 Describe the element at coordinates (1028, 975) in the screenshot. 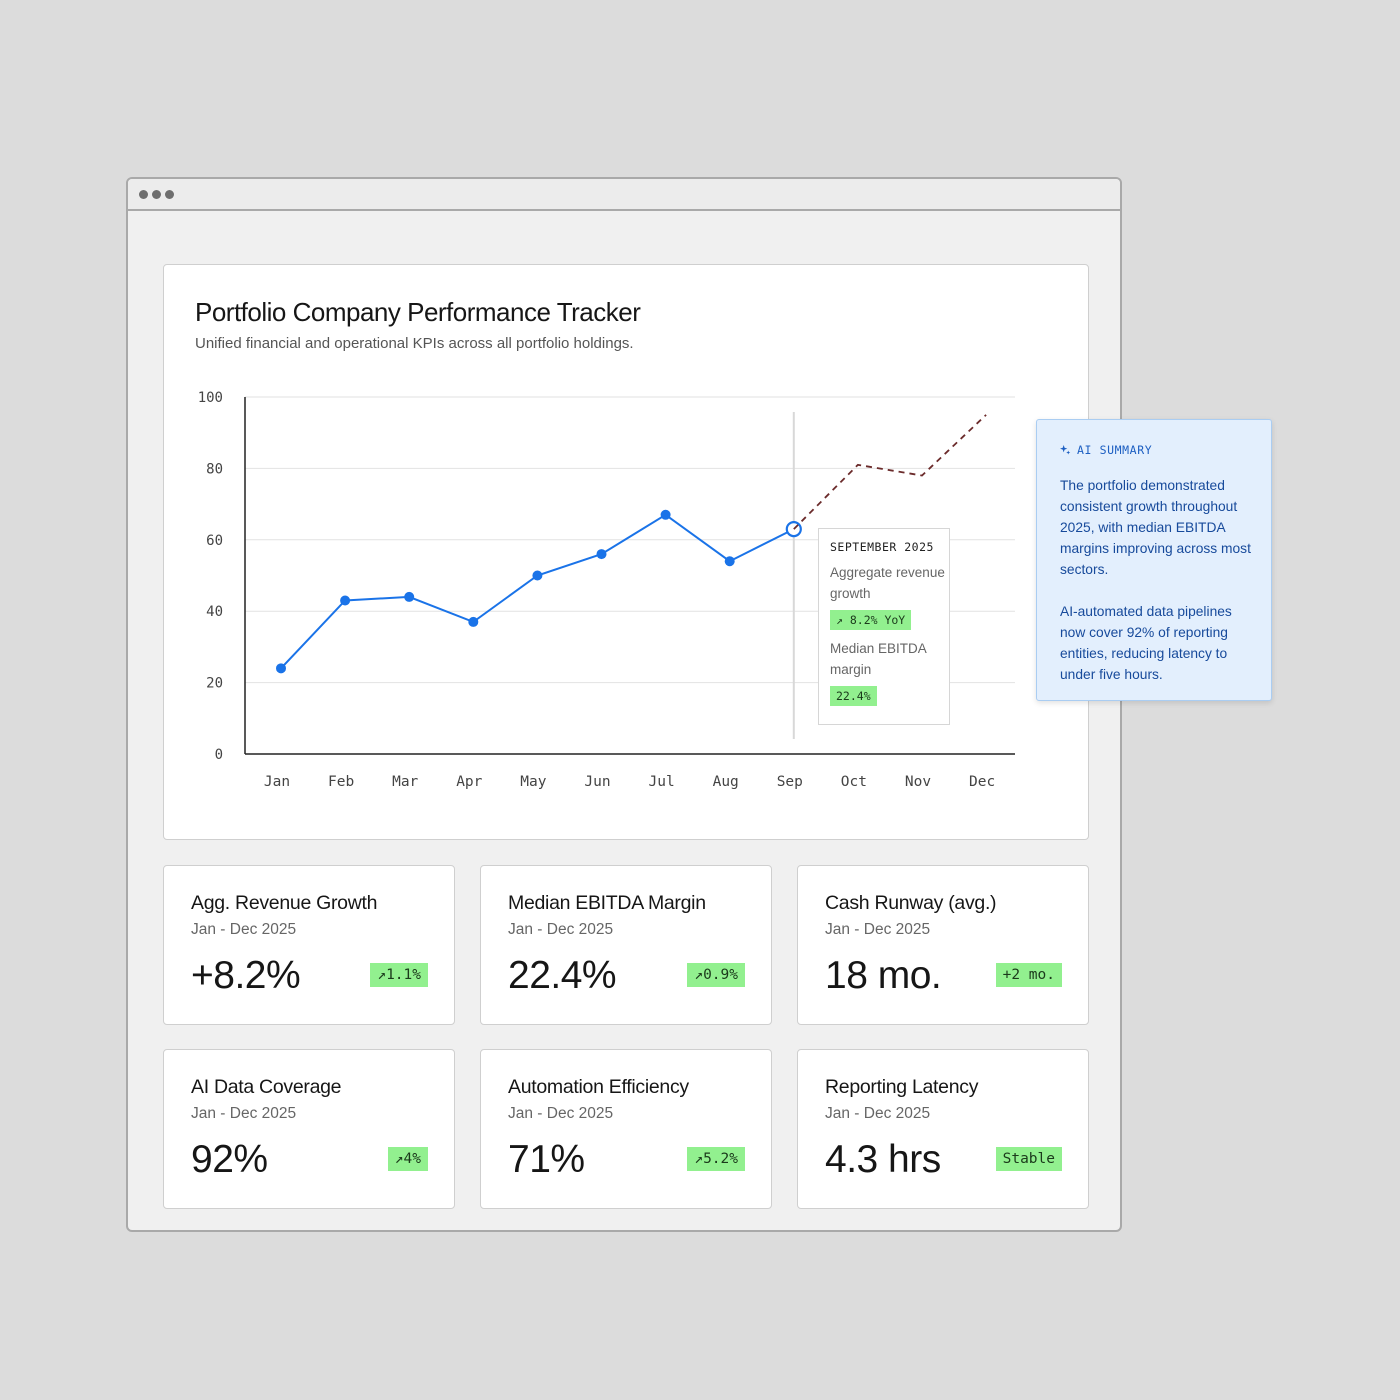

I see `kpi-trend-badge: +2 mo.` at that location.